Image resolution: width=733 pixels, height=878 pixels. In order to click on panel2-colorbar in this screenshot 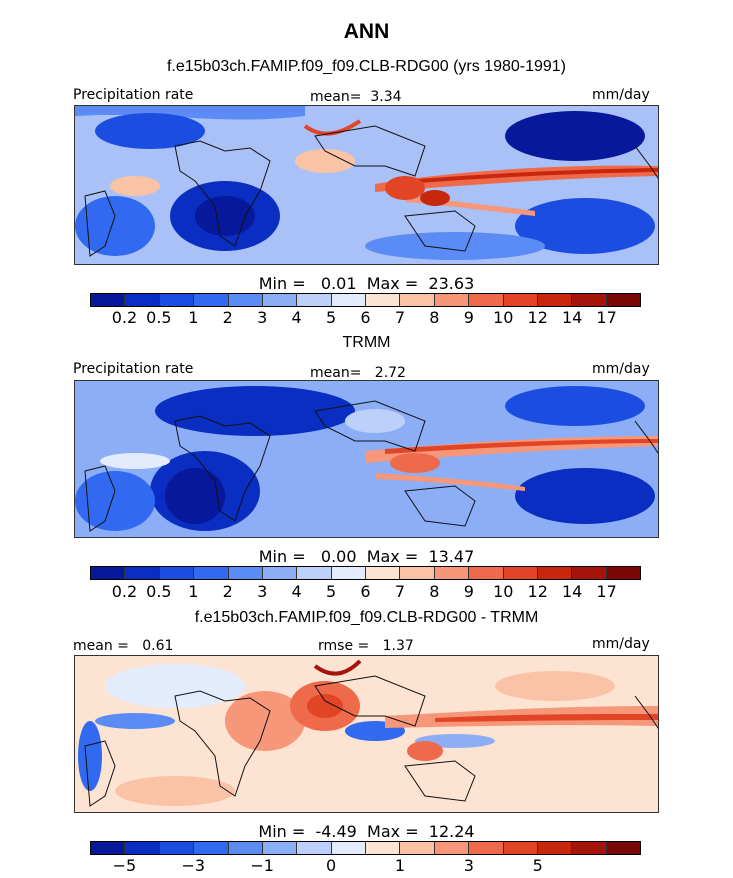, I will do `click(365, 573)`.